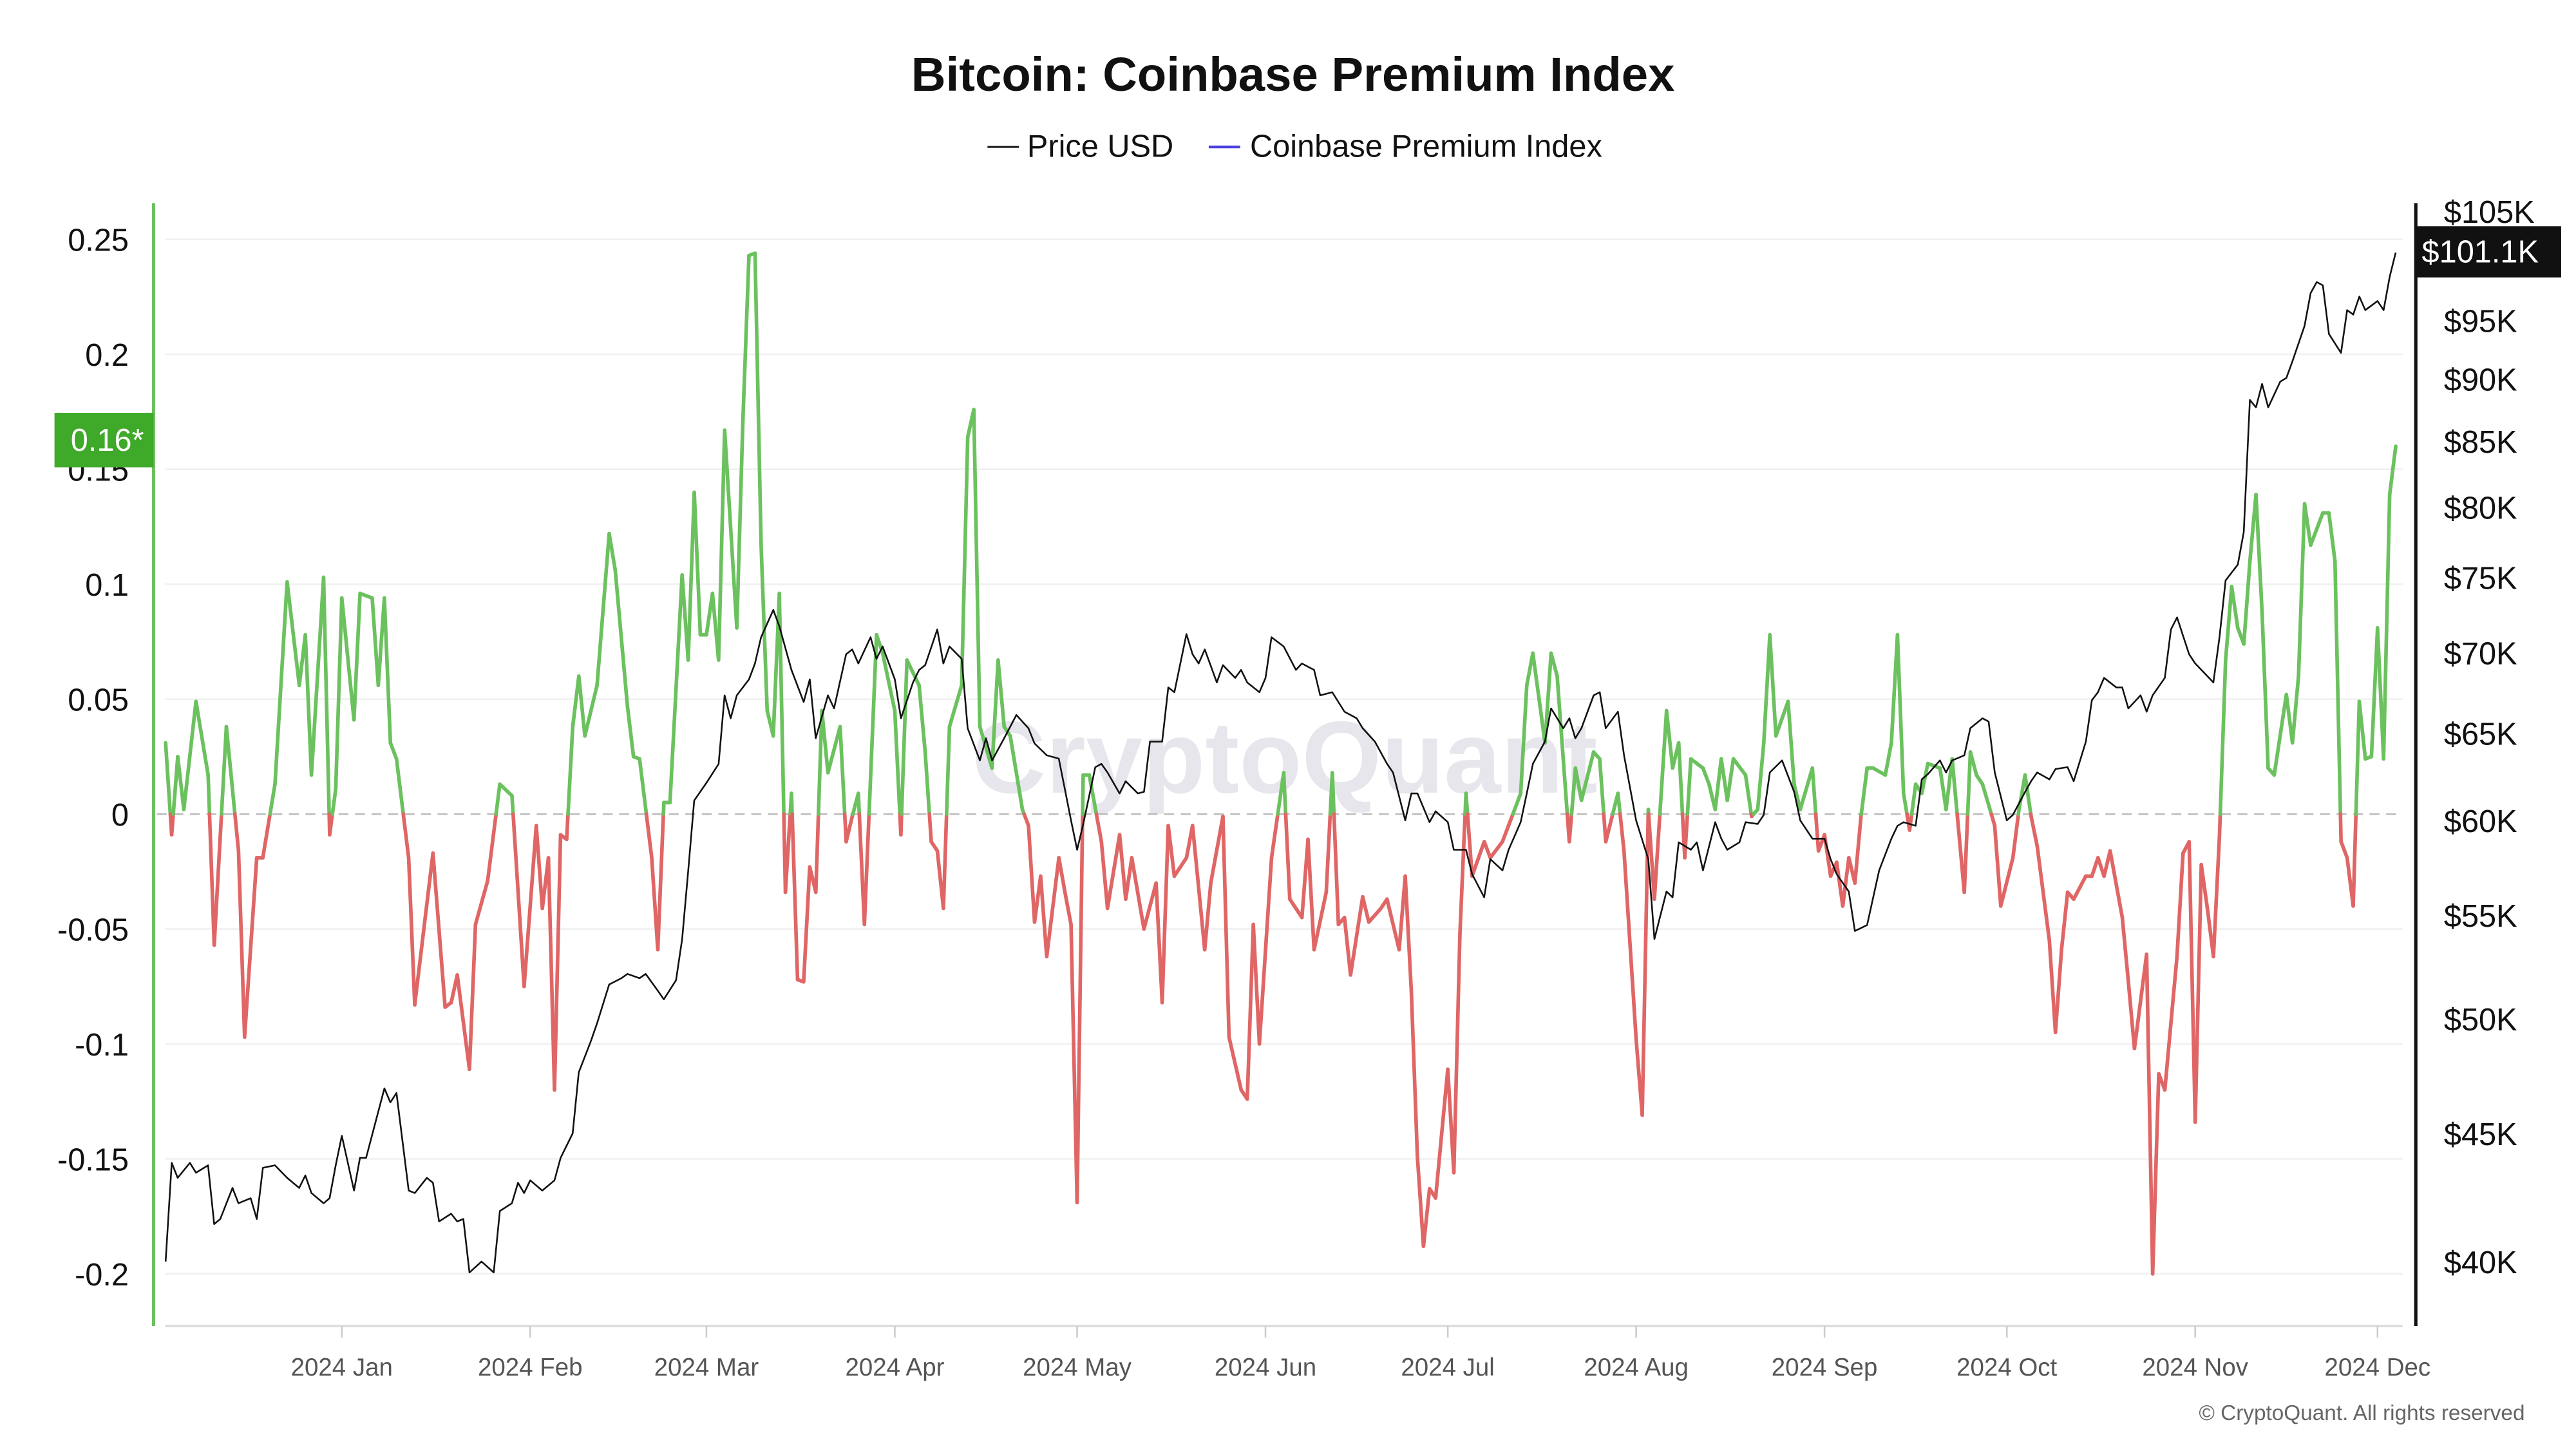 Image resolution: width=2576 pixels, height=1449 pixels. I want to click on left-value-badge: 0.16*, so click(104, 441).